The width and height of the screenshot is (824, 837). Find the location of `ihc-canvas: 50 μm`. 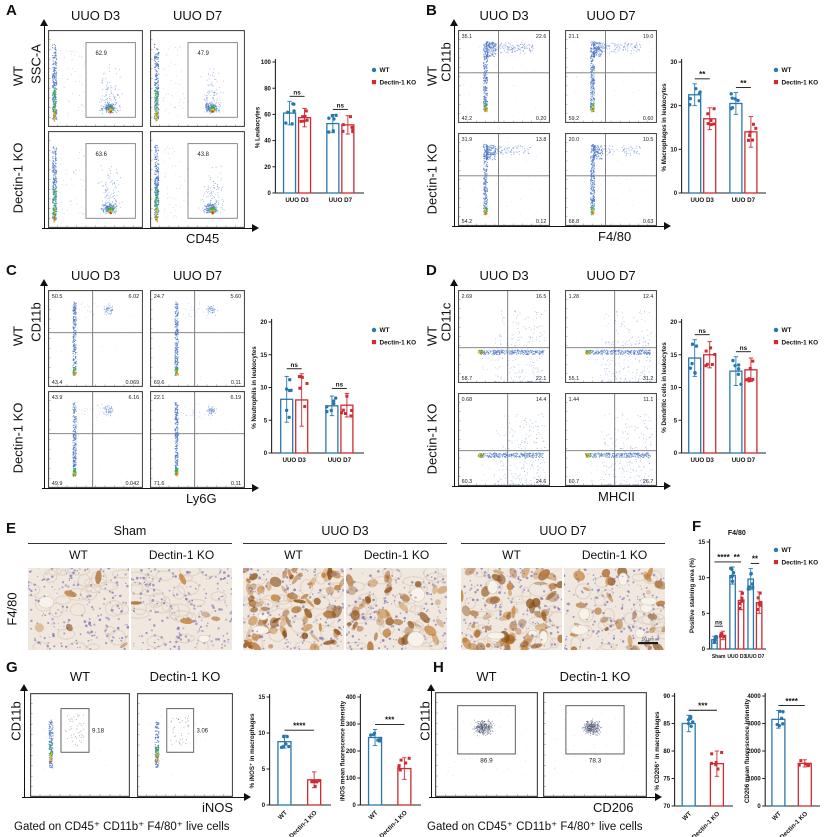

ihc-canvas: 50 μm is located at coordinates (618, 610).